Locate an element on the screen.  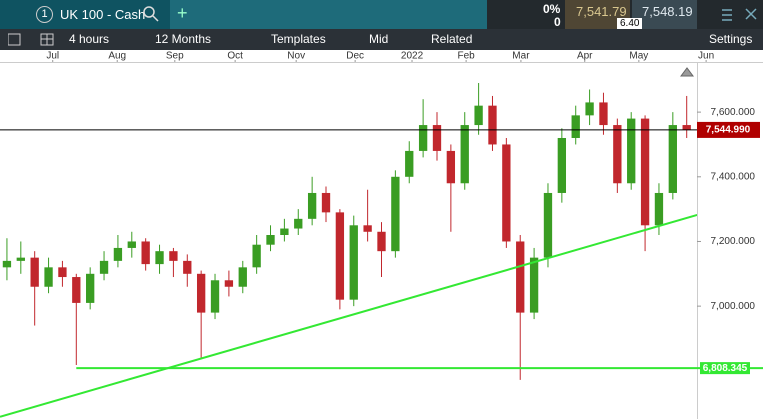
x-tick-label: Nov is located at coordinates (296, 56).